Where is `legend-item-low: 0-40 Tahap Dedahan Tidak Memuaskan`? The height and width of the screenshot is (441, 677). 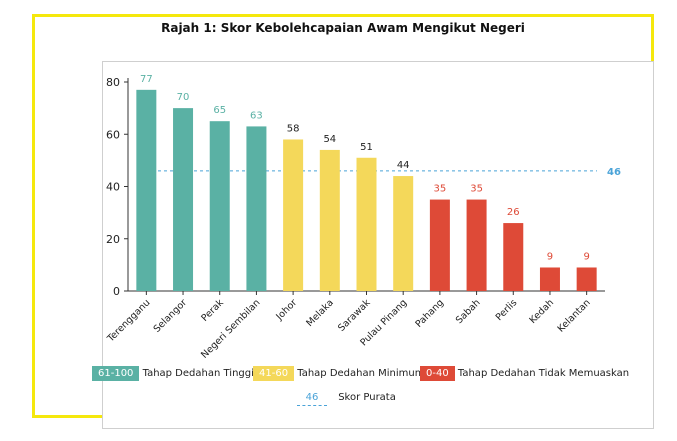
legend-item-low: 0-40 Tahap Dedahan Tidak Memuaskan is located at coordinates (524, 373).